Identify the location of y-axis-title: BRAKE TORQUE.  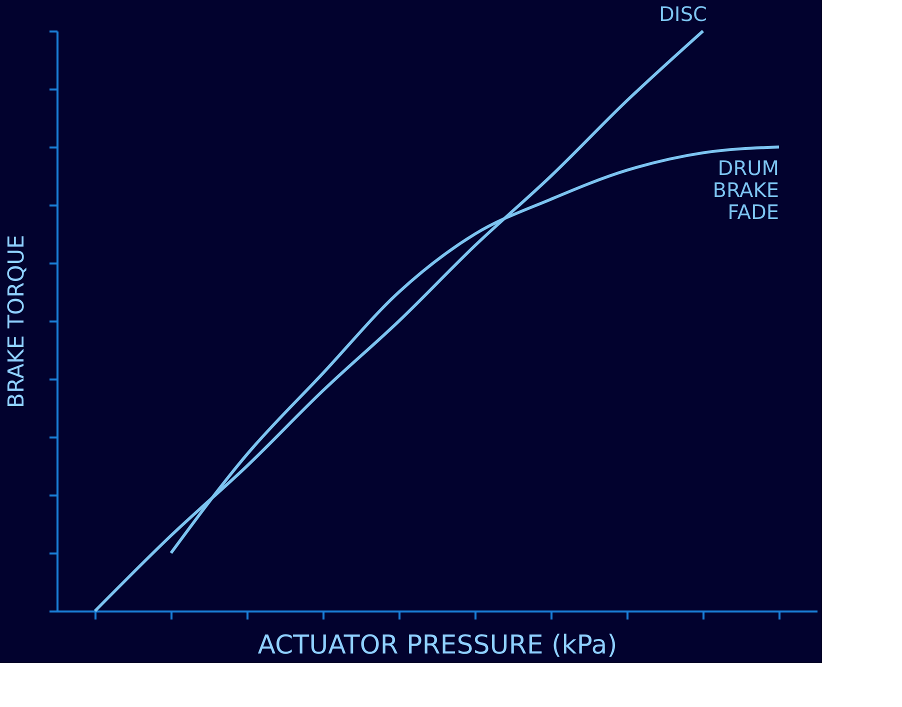
(17, 321).